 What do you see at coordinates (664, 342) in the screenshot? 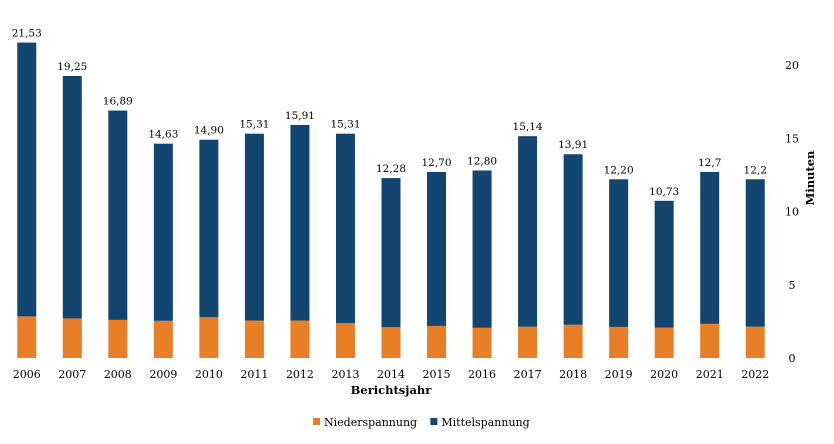
I see `bar-niederspannung-2020` at bounding box center [664, 342].